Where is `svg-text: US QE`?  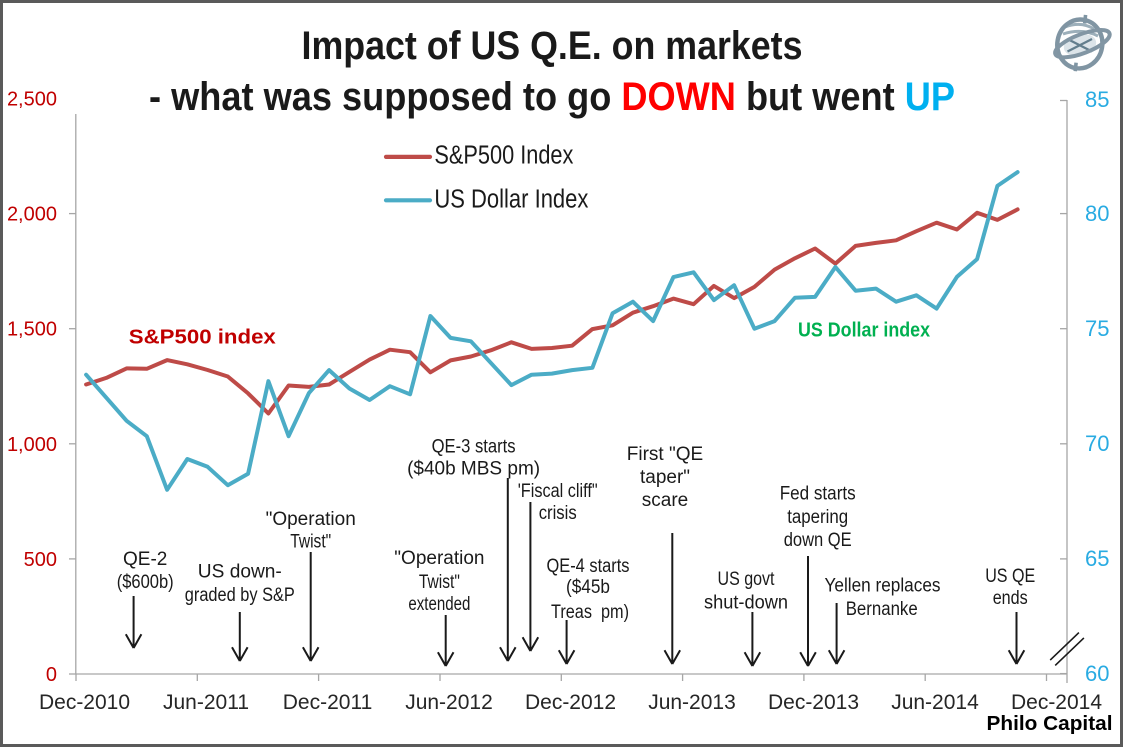 svg-text: US QE is located at coordinates (1010, 576).